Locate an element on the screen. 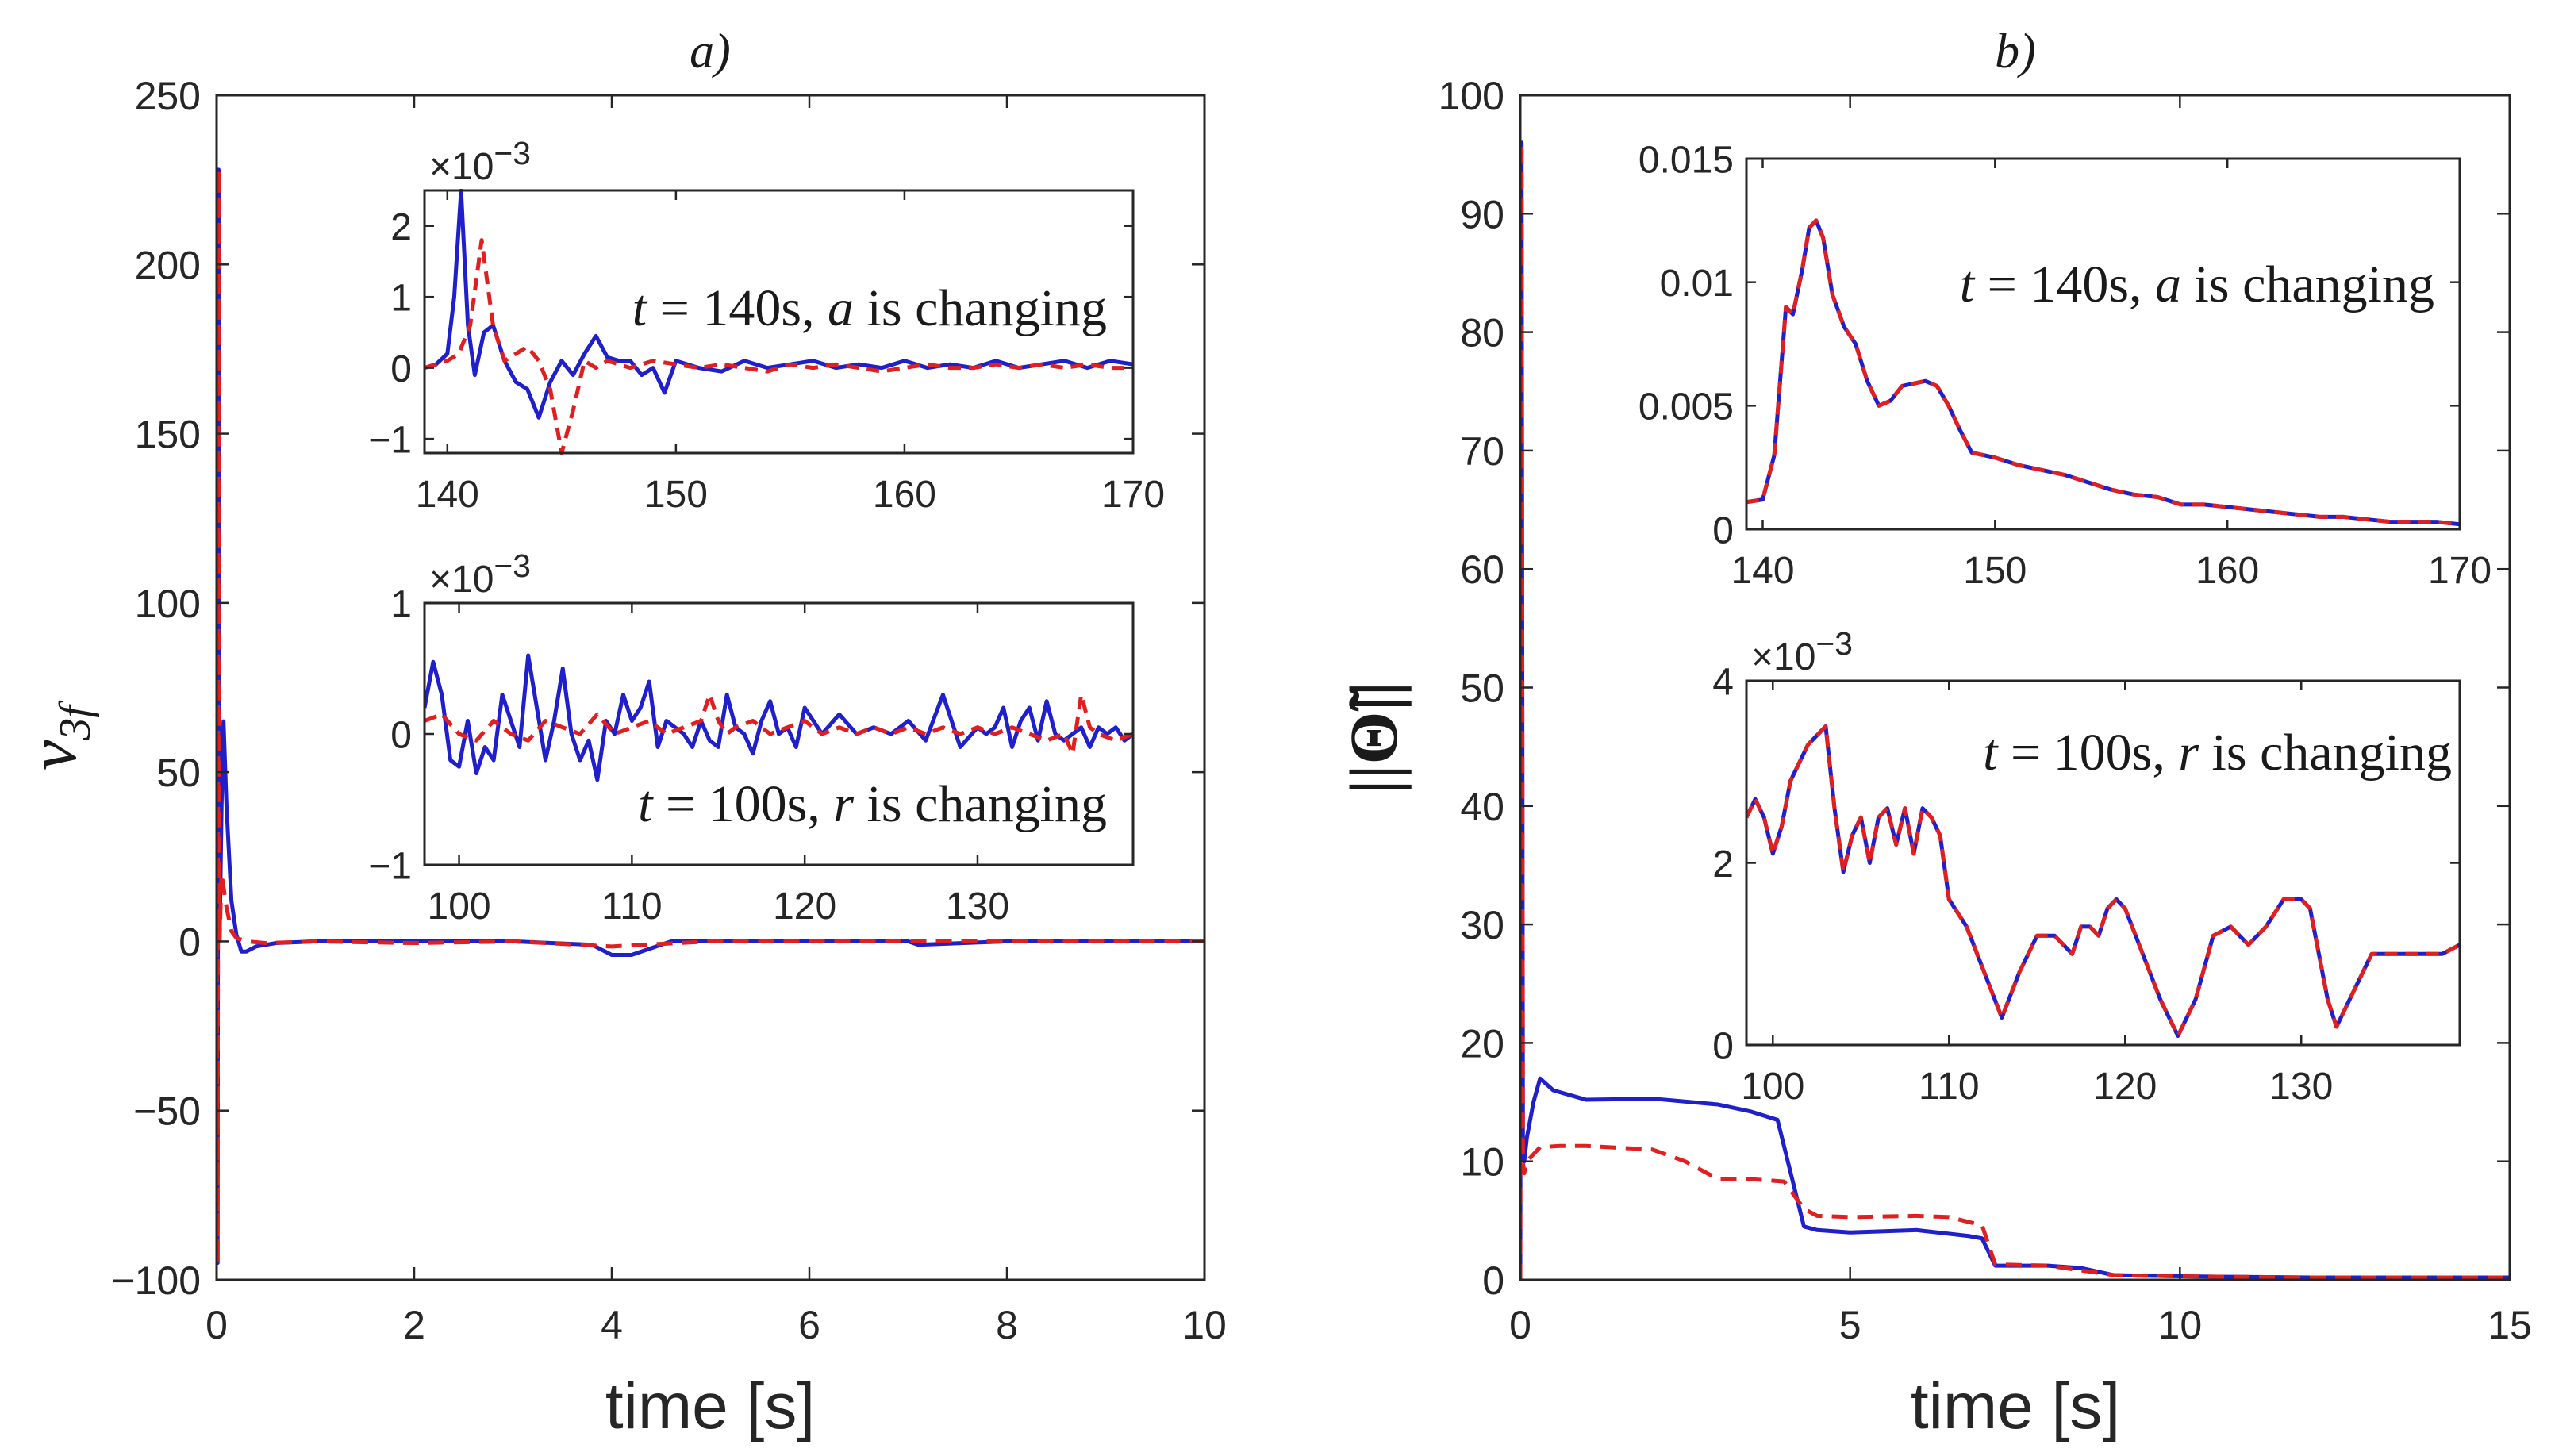 This screenshot has height=1456, width=2551. inset-b1-xtick-label: 160 is located at coordinates (2227, 571).